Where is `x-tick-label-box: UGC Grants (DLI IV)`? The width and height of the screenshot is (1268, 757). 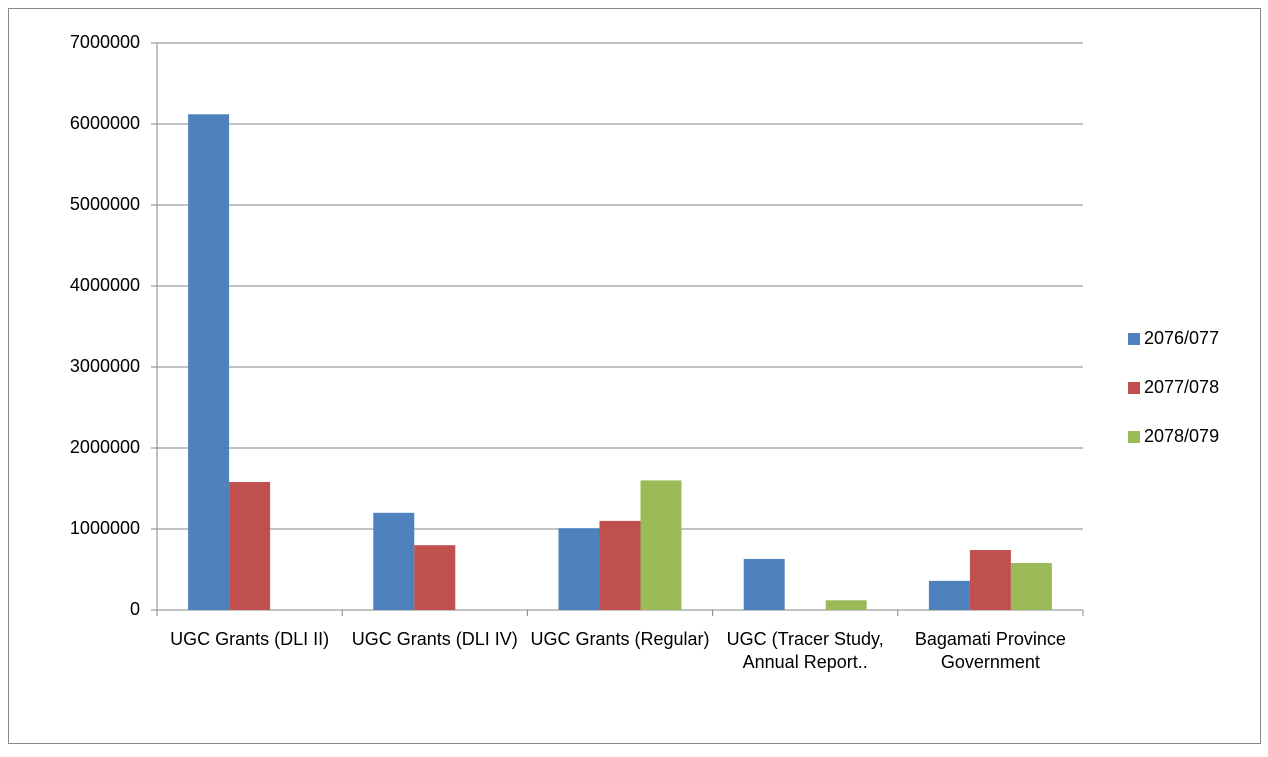
x-tick-label-box: UGC Grants (DLI IV) is located at coordinates (434, 639).